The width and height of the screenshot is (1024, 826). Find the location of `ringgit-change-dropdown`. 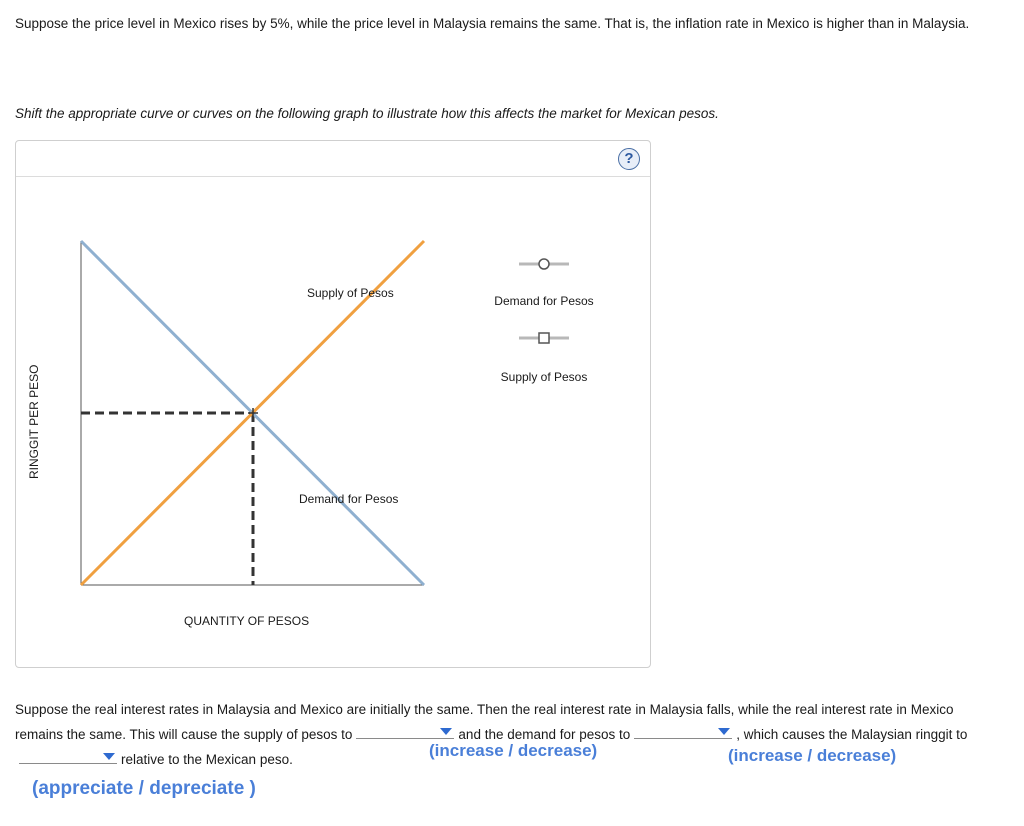

ringgit-change-dropdown is located at coordinates (68, 756).